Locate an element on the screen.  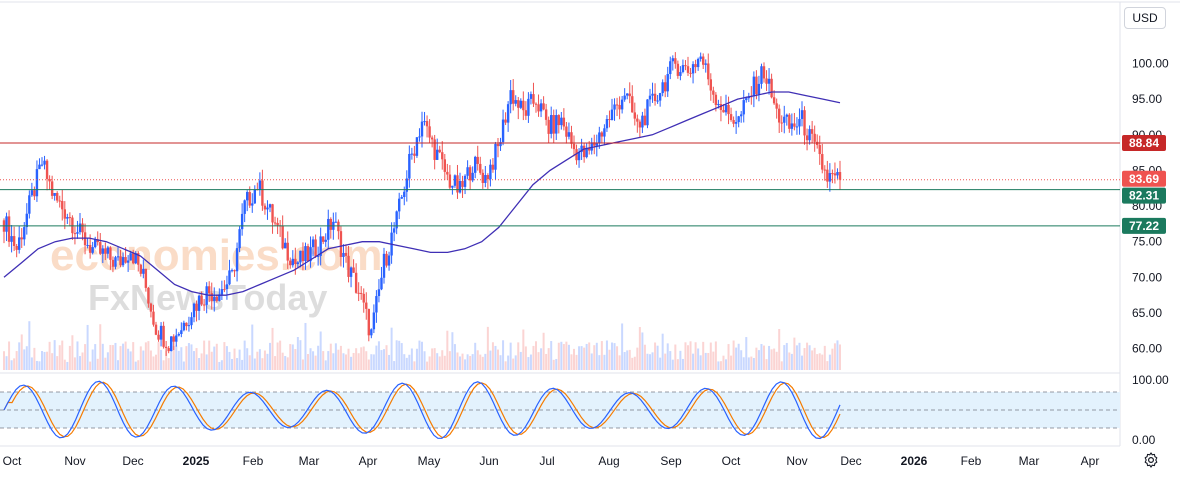
currency-button: USD is located at coordinates (1145, 18).